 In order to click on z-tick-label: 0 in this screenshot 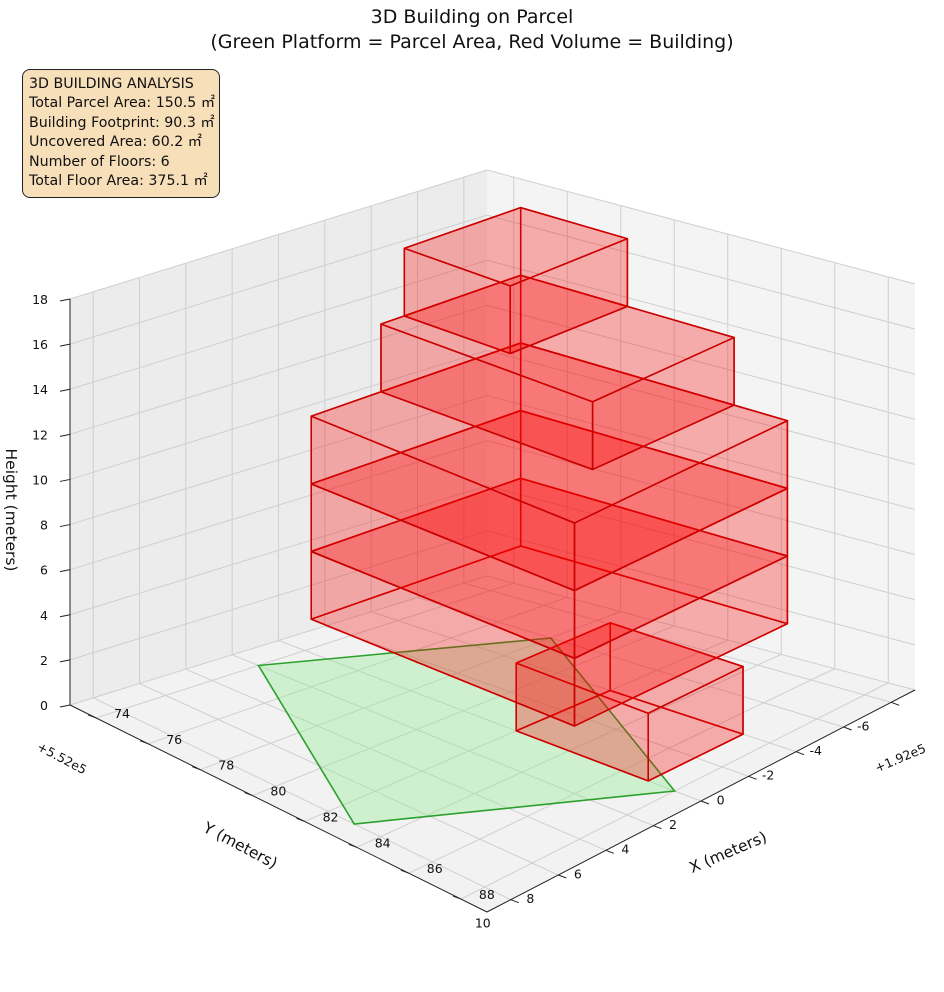, I will do `click(44, 705)`.